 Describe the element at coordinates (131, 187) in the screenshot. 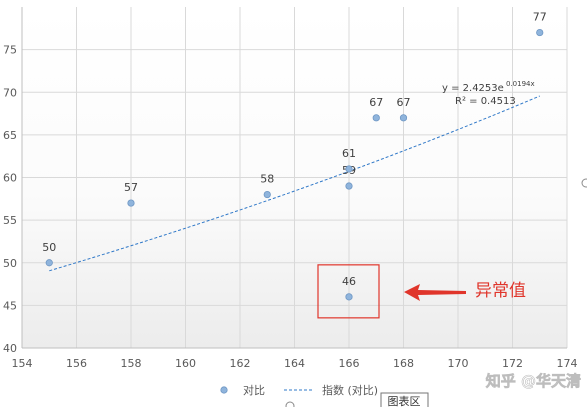

I see `data-label: 57` at that location.